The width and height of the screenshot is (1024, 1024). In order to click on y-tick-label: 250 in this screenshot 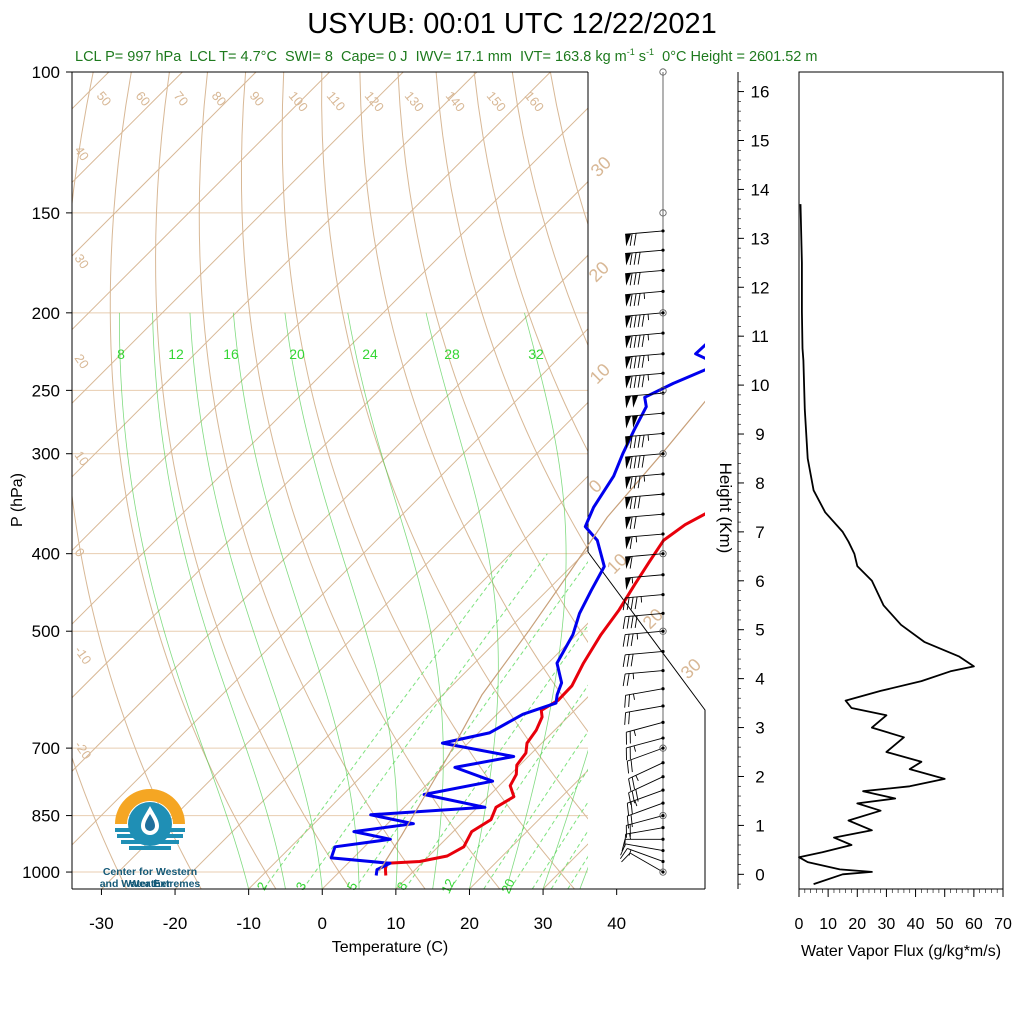, I will do `click(46, 390)`.